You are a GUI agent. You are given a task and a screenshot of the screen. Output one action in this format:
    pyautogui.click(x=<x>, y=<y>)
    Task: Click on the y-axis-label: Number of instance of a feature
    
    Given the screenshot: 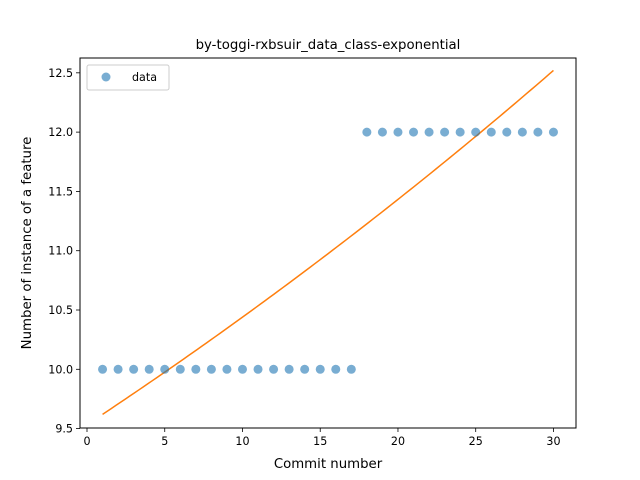 What is the action you would take?
    pyautogui.click(x=27, y=243)
    